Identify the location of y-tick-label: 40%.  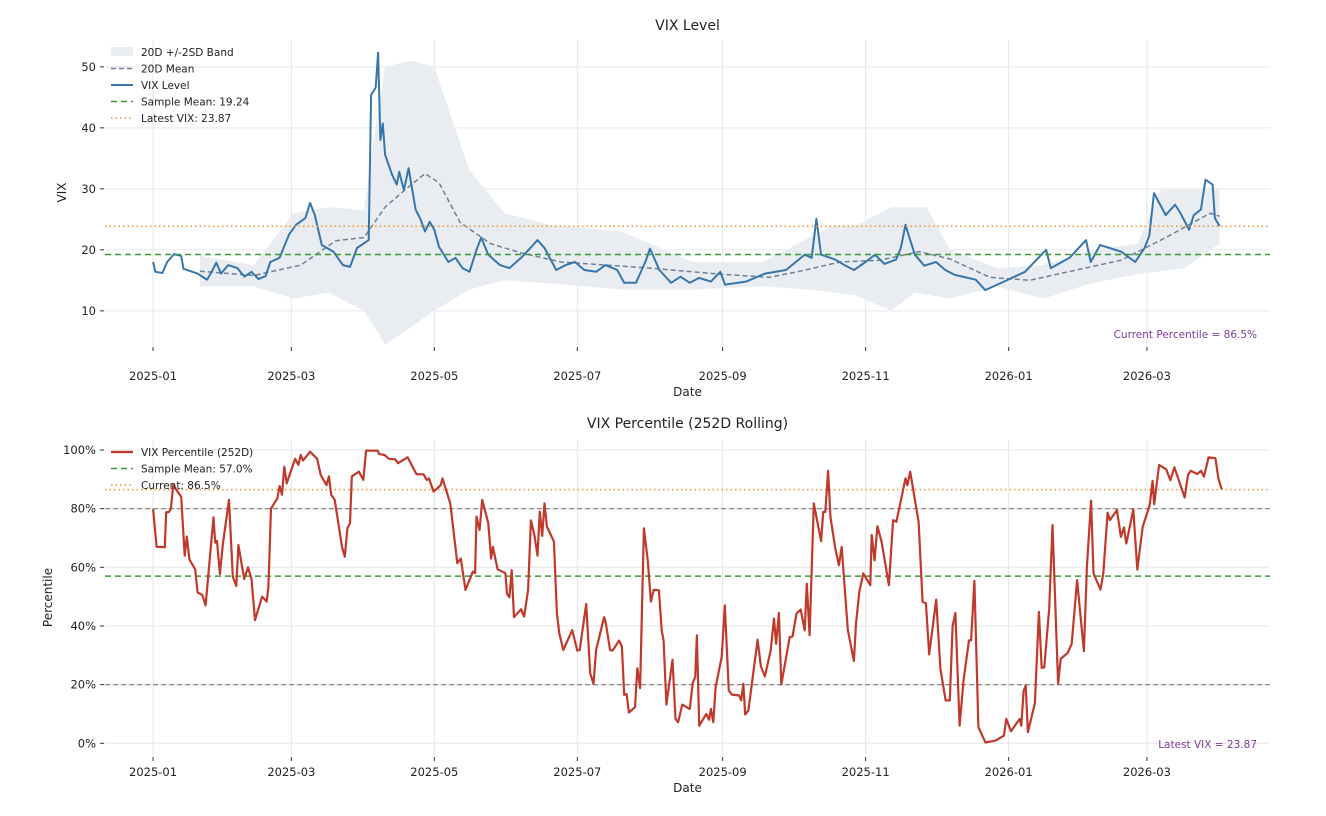
(83, 626).